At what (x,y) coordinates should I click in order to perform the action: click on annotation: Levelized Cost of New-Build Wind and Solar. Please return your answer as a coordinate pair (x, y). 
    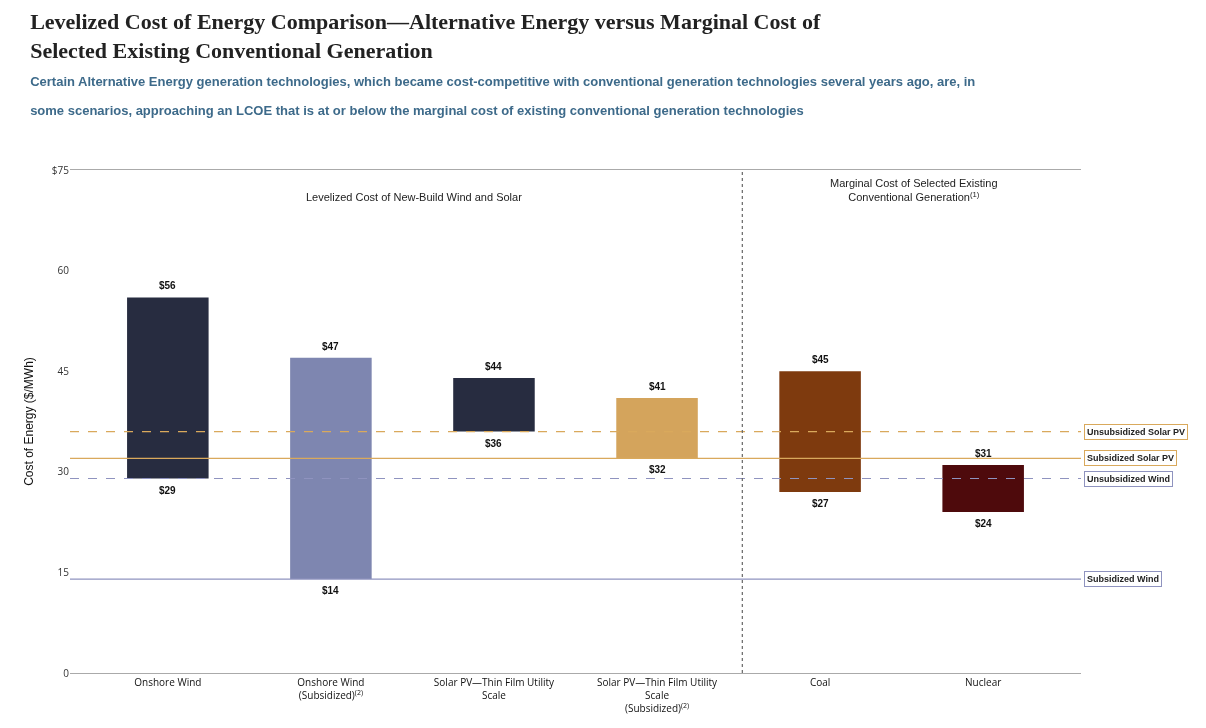
    Looking at the image, I should click on (414, 197).